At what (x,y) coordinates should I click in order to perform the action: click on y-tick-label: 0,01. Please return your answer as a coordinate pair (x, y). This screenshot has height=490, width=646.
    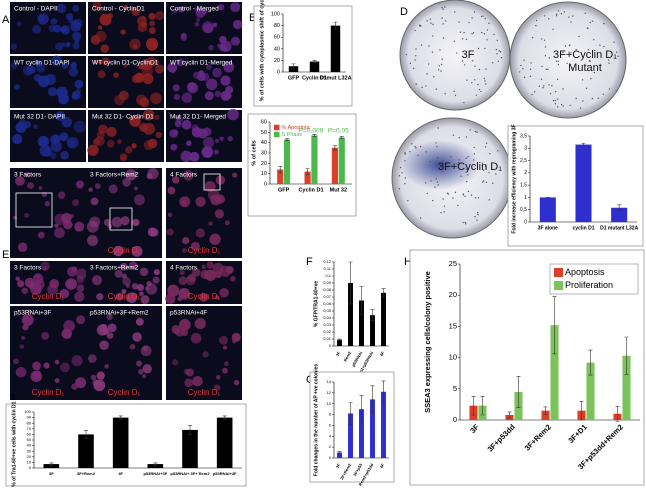
    Looking at the image, I should click on (327, 338).